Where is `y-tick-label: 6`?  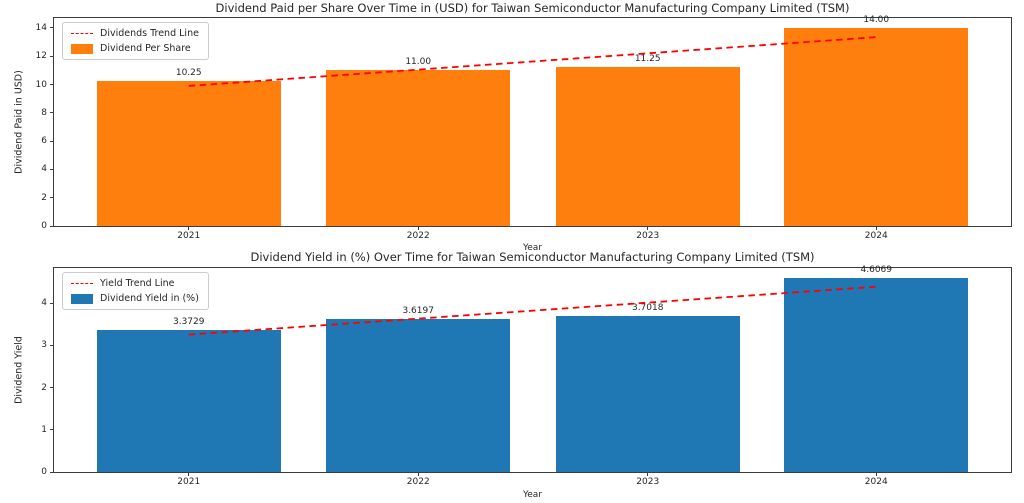 y-tick-label: 6 is located at coordinates (44, 141).